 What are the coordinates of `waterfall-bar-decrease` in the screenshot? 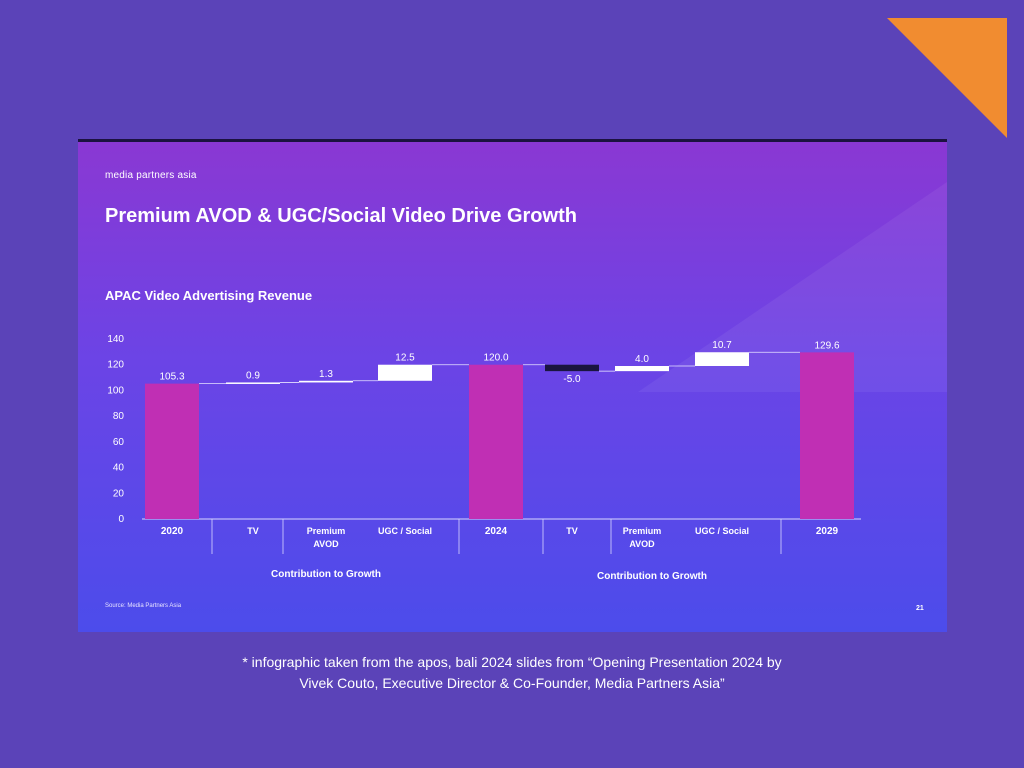 It's located at (572, 368).